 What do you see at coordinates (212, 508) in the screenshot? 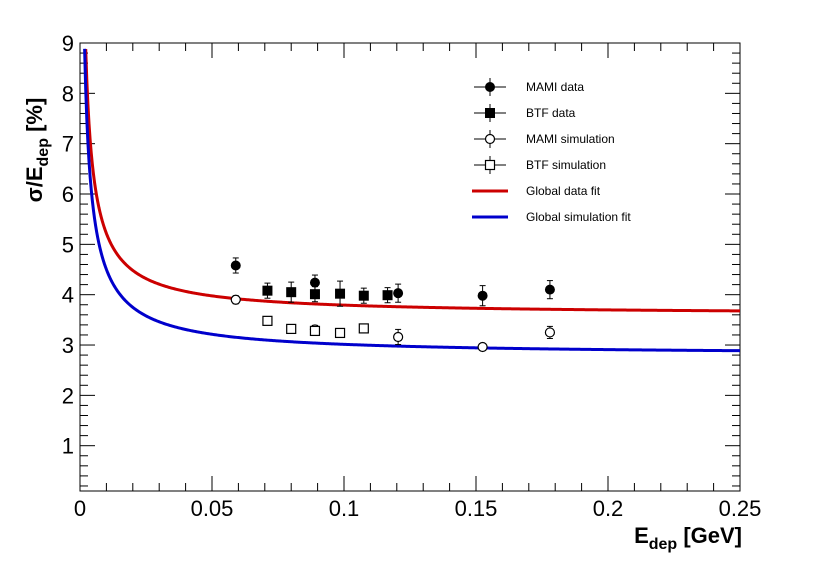
I see `x-tick-label: 0.05` at bounding box center [212, 508].